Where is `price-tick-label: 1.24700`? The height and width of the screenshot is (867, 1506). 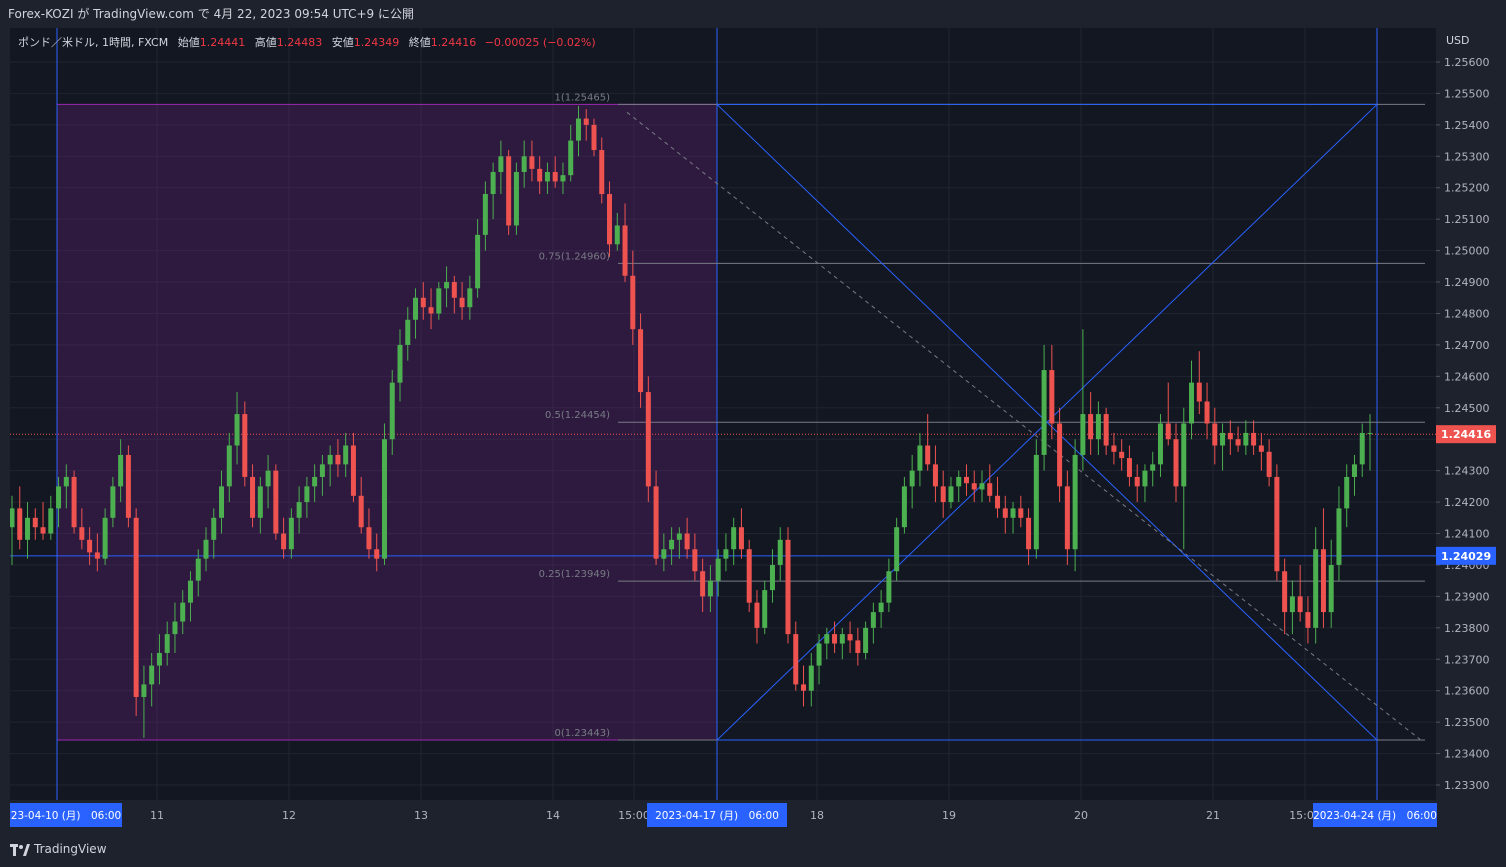
price-tick-label: 1.24700 is located at coordinates (1467, 345).